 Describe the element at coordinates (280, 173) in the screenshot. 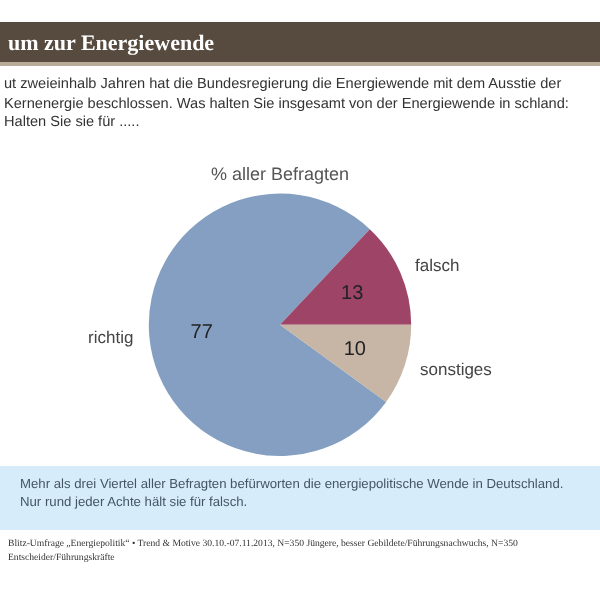

I see `text: % aller Befragten` at that location.